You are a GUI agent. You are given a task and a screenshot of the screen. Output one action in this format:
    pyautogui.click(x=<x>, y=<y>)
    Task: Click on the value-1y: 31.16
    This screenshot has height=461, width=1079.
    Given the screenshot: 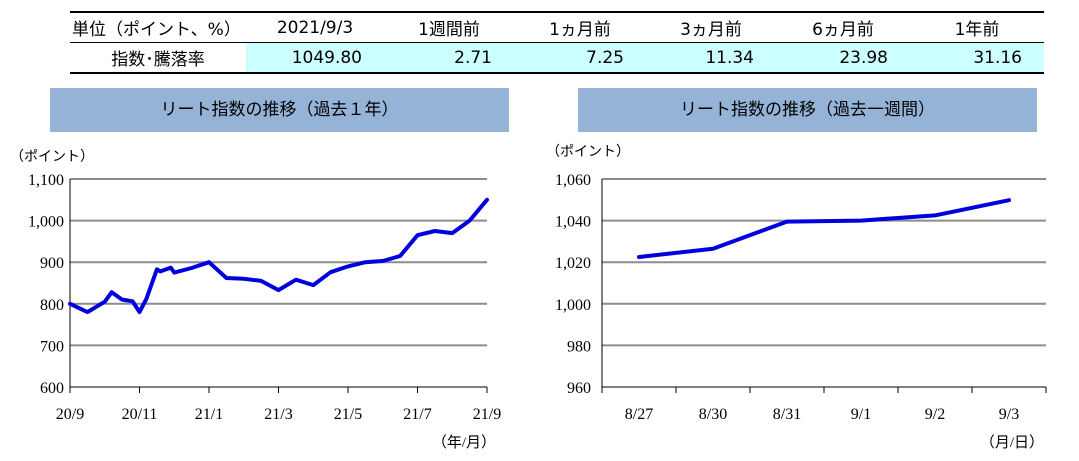 What is the action you would take?
    pyautogui.click(x=977, y=58)
    